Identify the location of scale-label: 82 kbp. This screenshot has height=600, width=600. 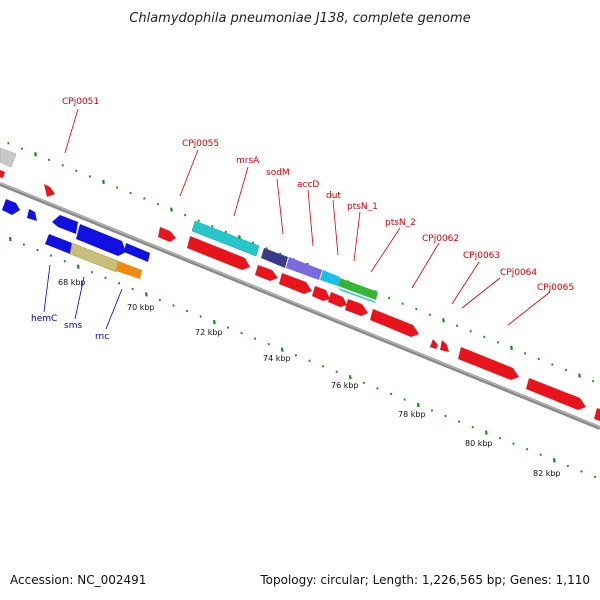
(547, 473).